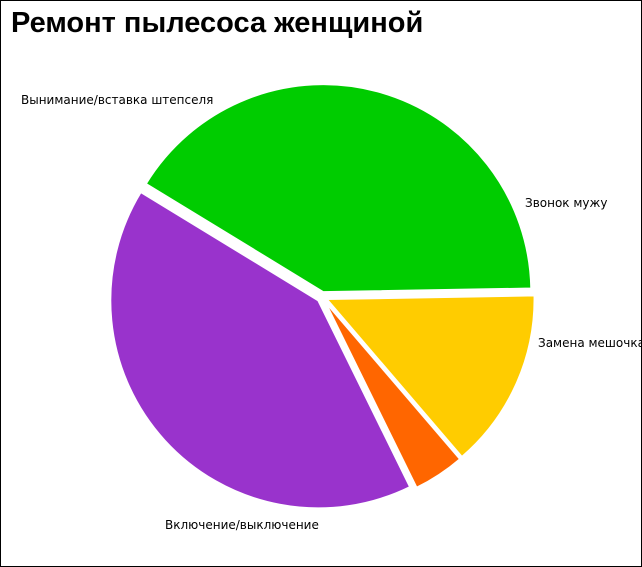 This screenshot has height=567, width=642. Describe the element at coordinates (566, 203) in the screenshot. I see `slice-label: Звонок мужу` at that location.